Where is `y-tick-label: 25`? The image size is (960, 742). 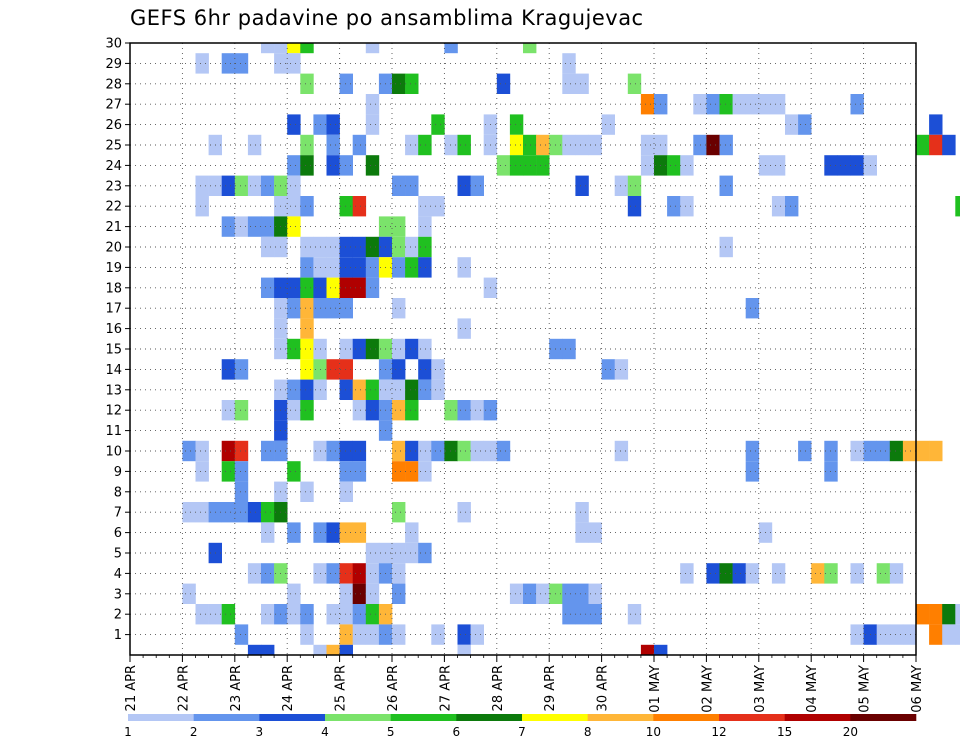
y-tick-label: 25 is located at coordinates (113, 146).